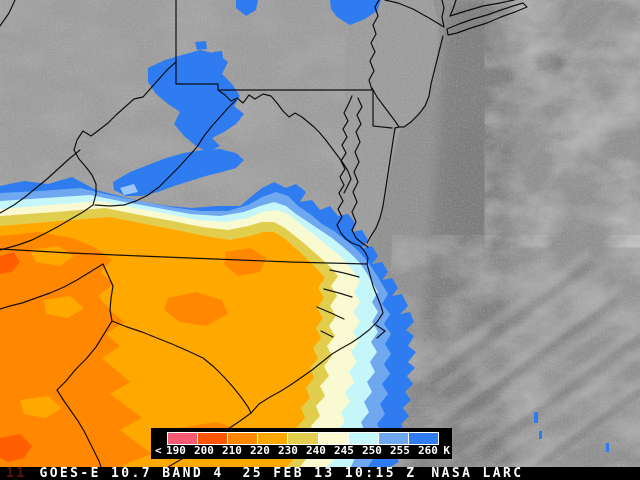 The image size is (640, 480). I want to click on station-id: 11, so click(16, 473).